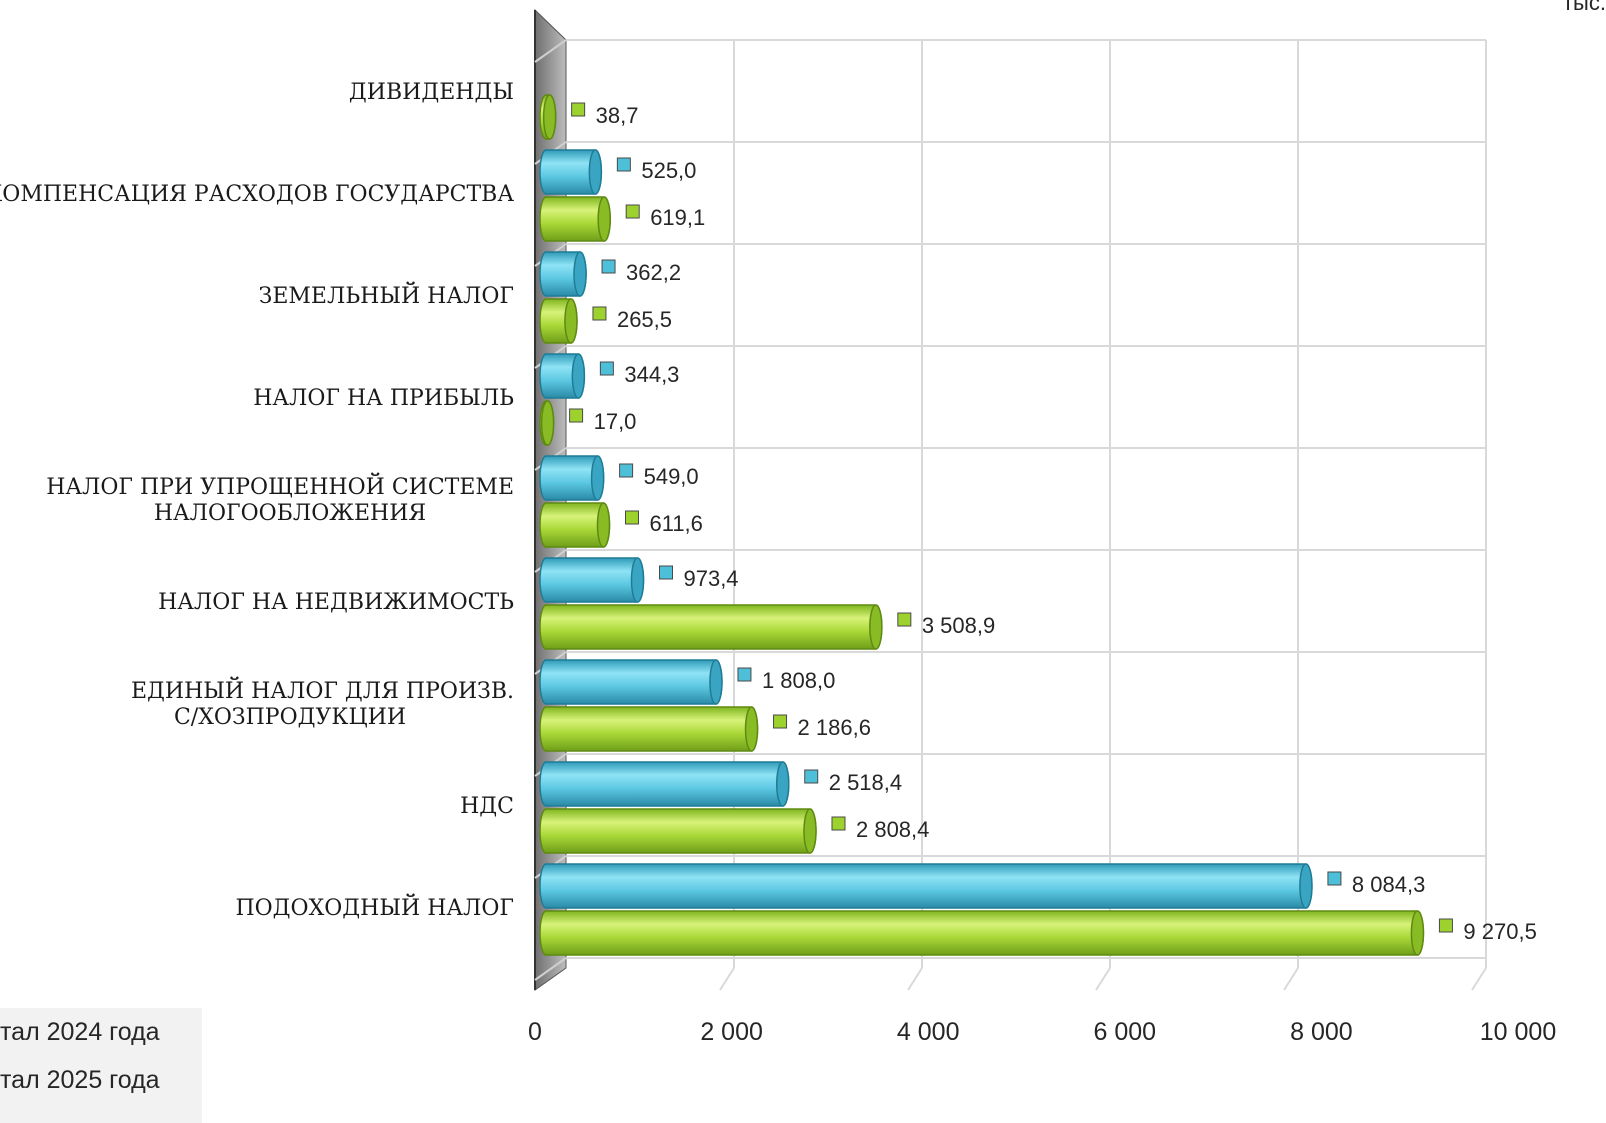  I want to click on value-label: 3 508,9, so click(958, 625).